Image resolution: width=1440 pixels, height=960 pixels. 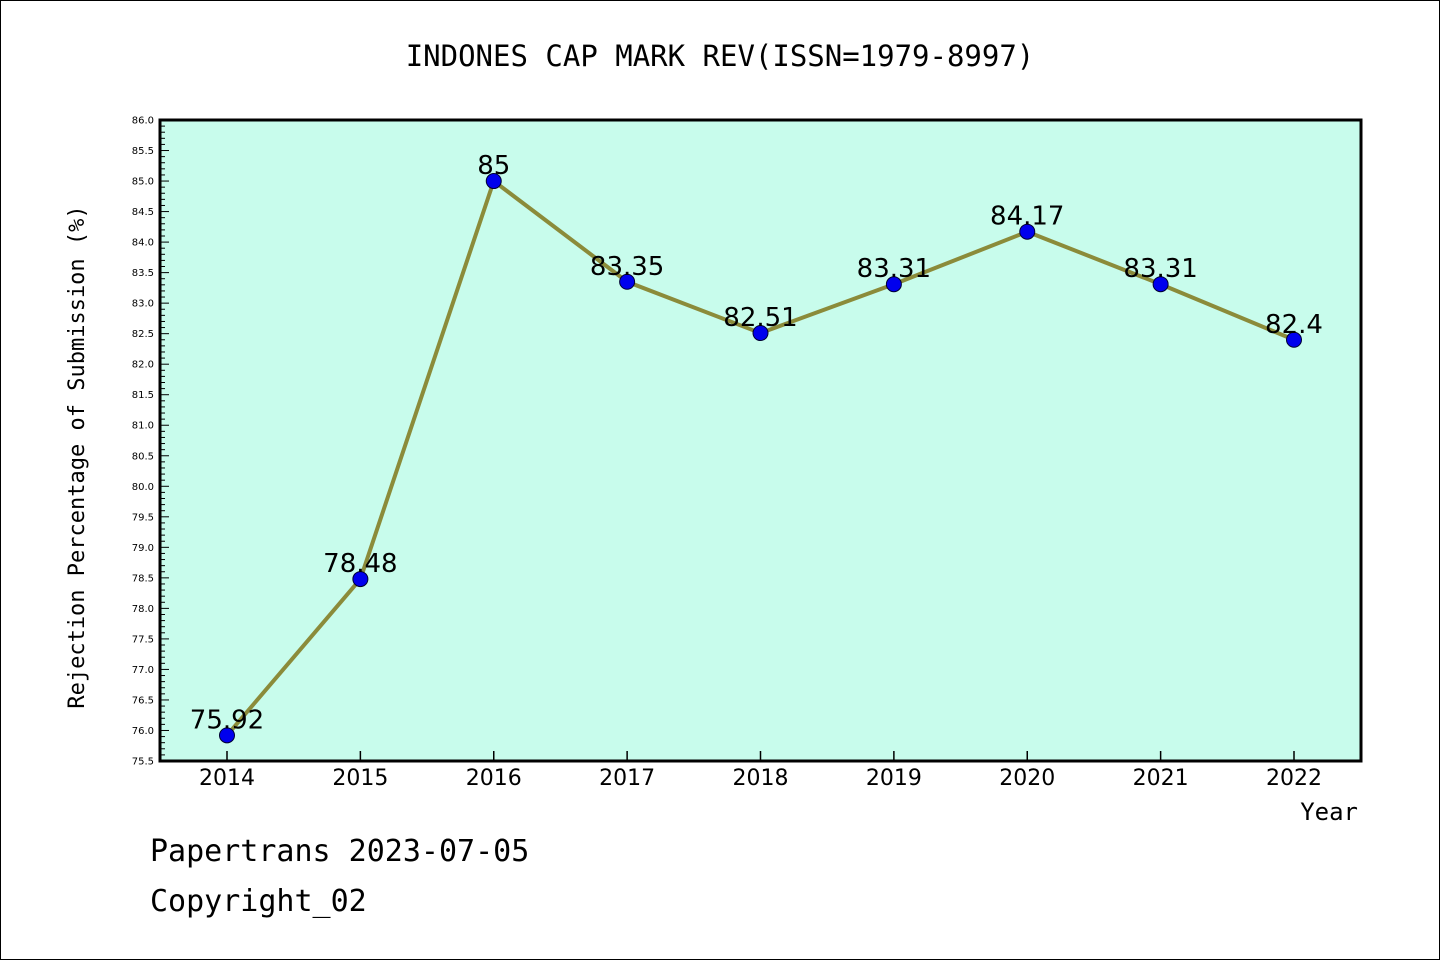 What do you see at coordinates (143, 700) in the screenshot?
I see `y-tick-label: 76.5` at bounding box center [143, 700].